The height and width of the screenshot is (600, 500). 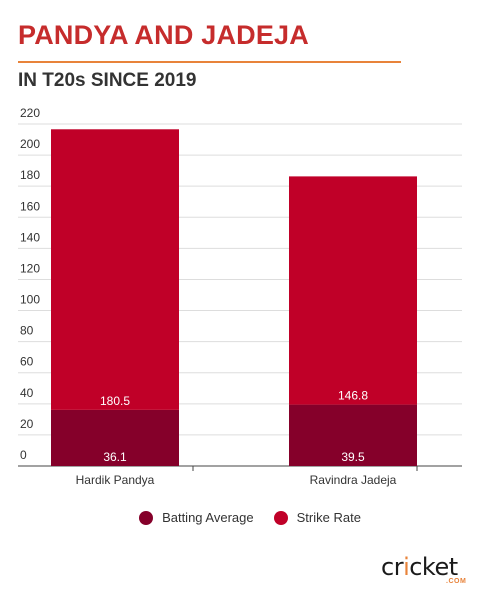 What do you see at coordinates (146, 517) in the screenshot?
I see `legend-swatch-batting-average` at bounding box center [146, 517].